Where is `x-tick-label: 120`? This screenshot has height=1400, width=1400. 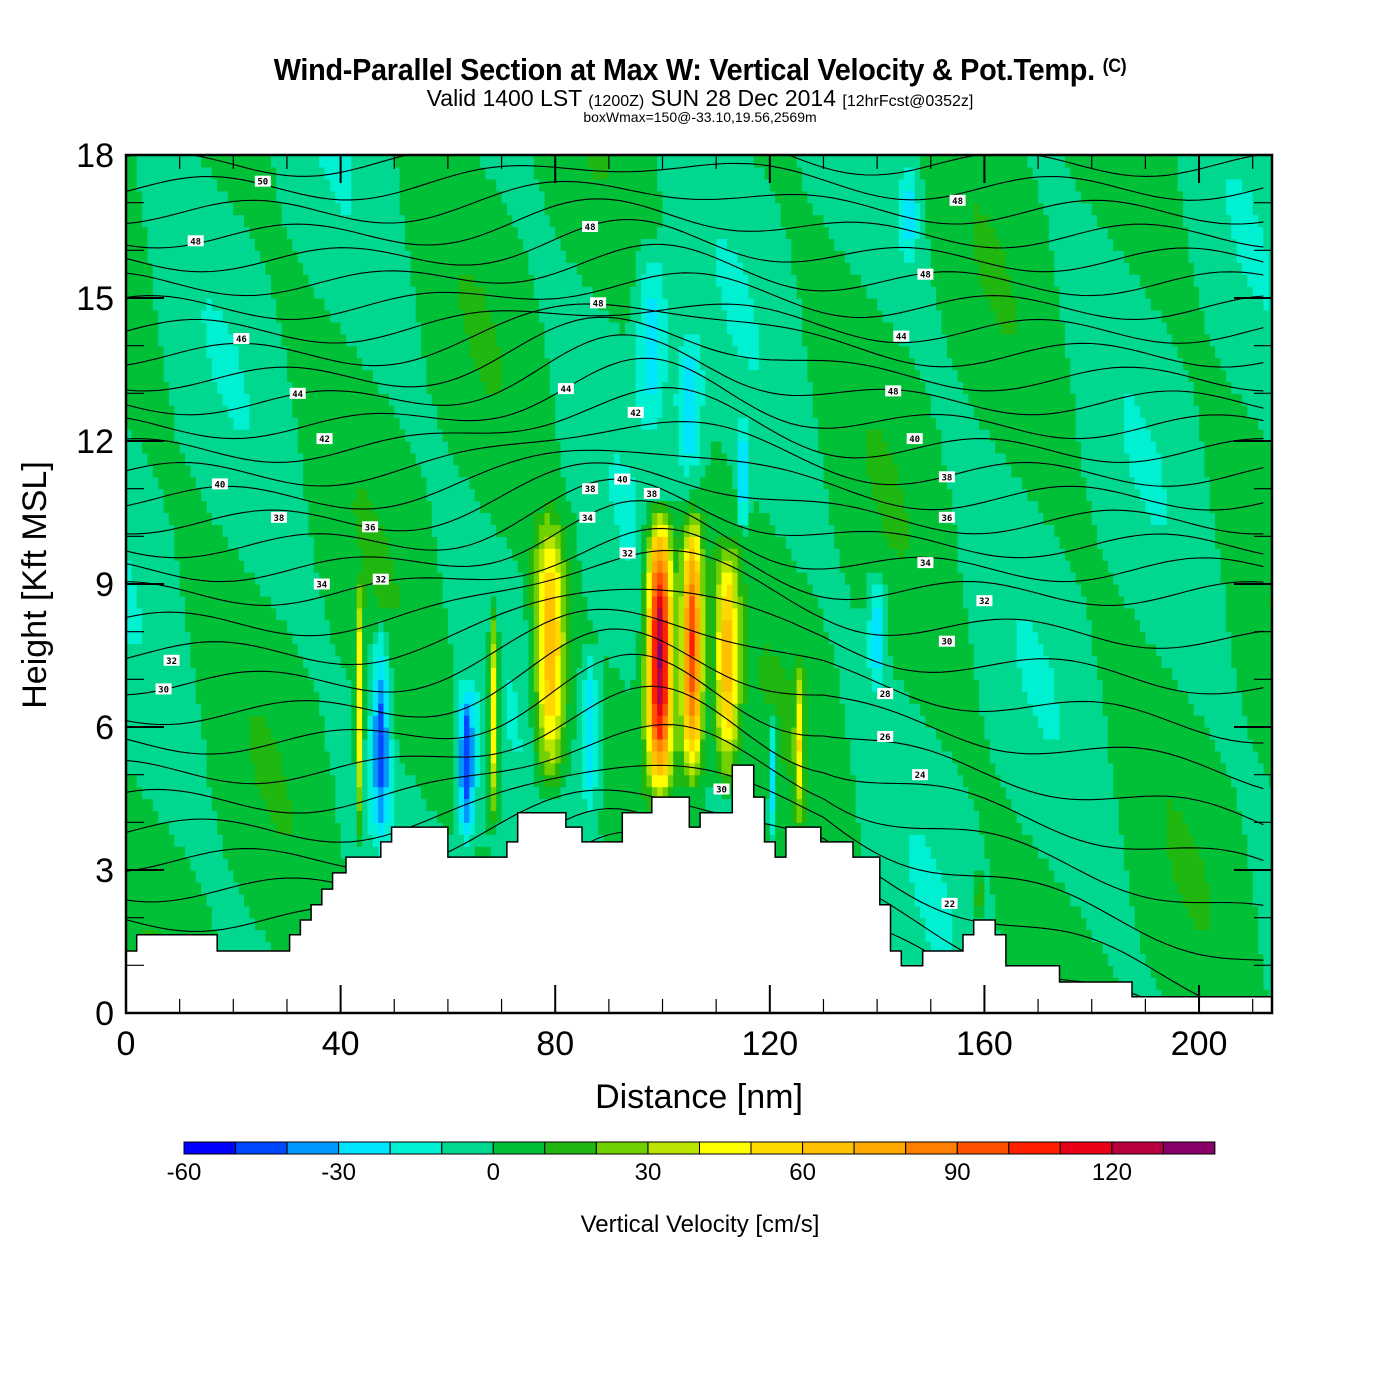
x-tick-label: 120 is located at coordinates (769, 1044).